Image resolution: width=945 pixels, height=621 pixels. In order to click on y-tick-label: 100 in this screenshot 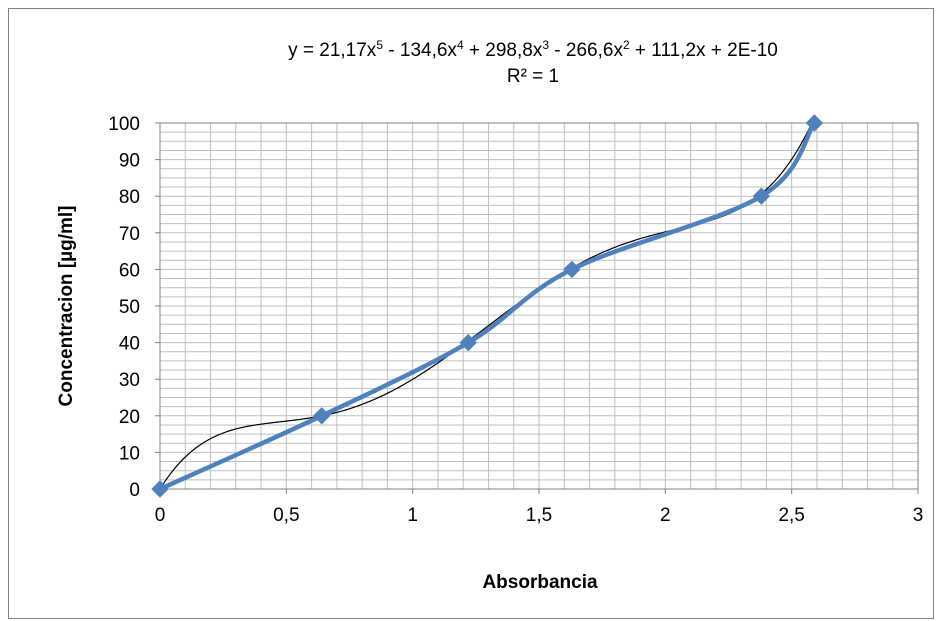, I will do `click(124, 124)`.